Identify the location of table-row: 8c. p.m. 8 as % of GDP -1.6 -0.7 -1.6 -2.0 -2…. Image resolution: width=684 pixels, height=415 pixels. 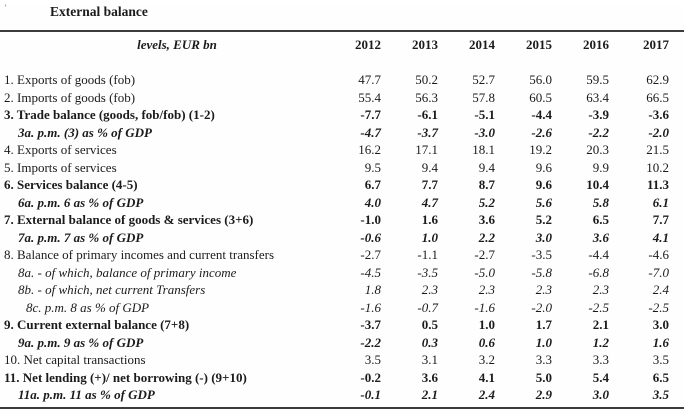
(342, 308).